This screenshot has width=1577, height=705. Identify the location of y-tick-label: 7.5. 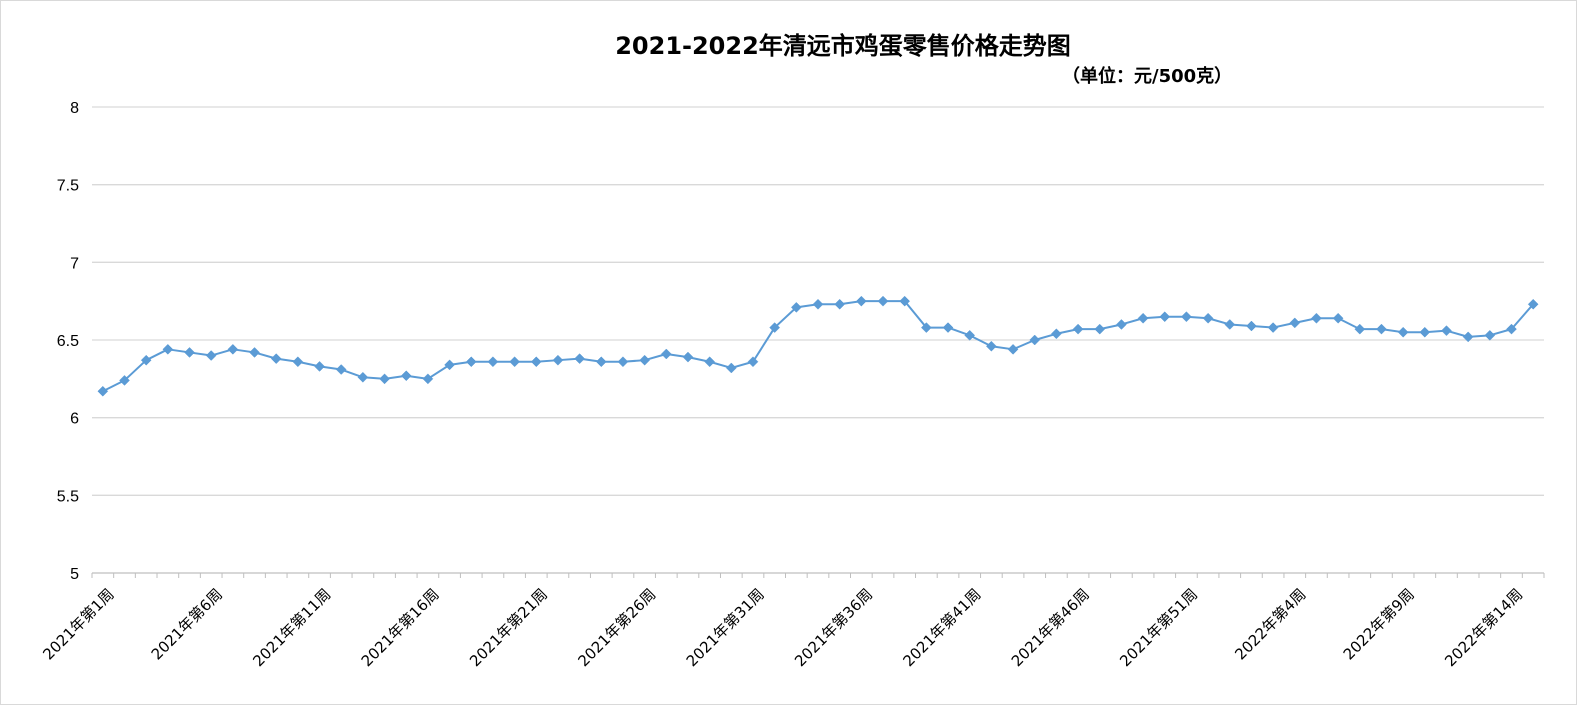
(68, 186).